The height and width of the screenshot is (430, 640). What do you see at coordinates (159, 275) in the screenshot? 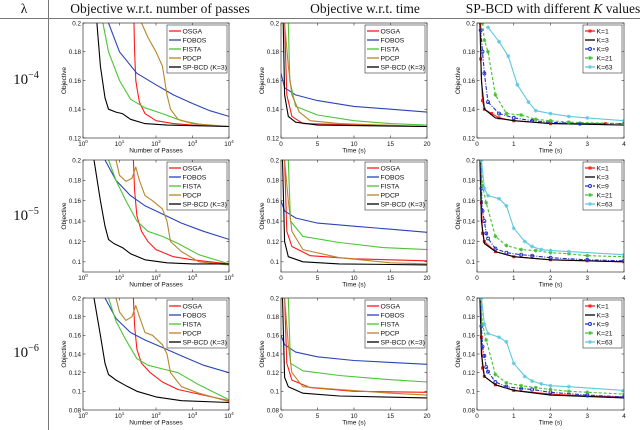
I see `tick-exponent: 2` at bounding box center [159, 275].